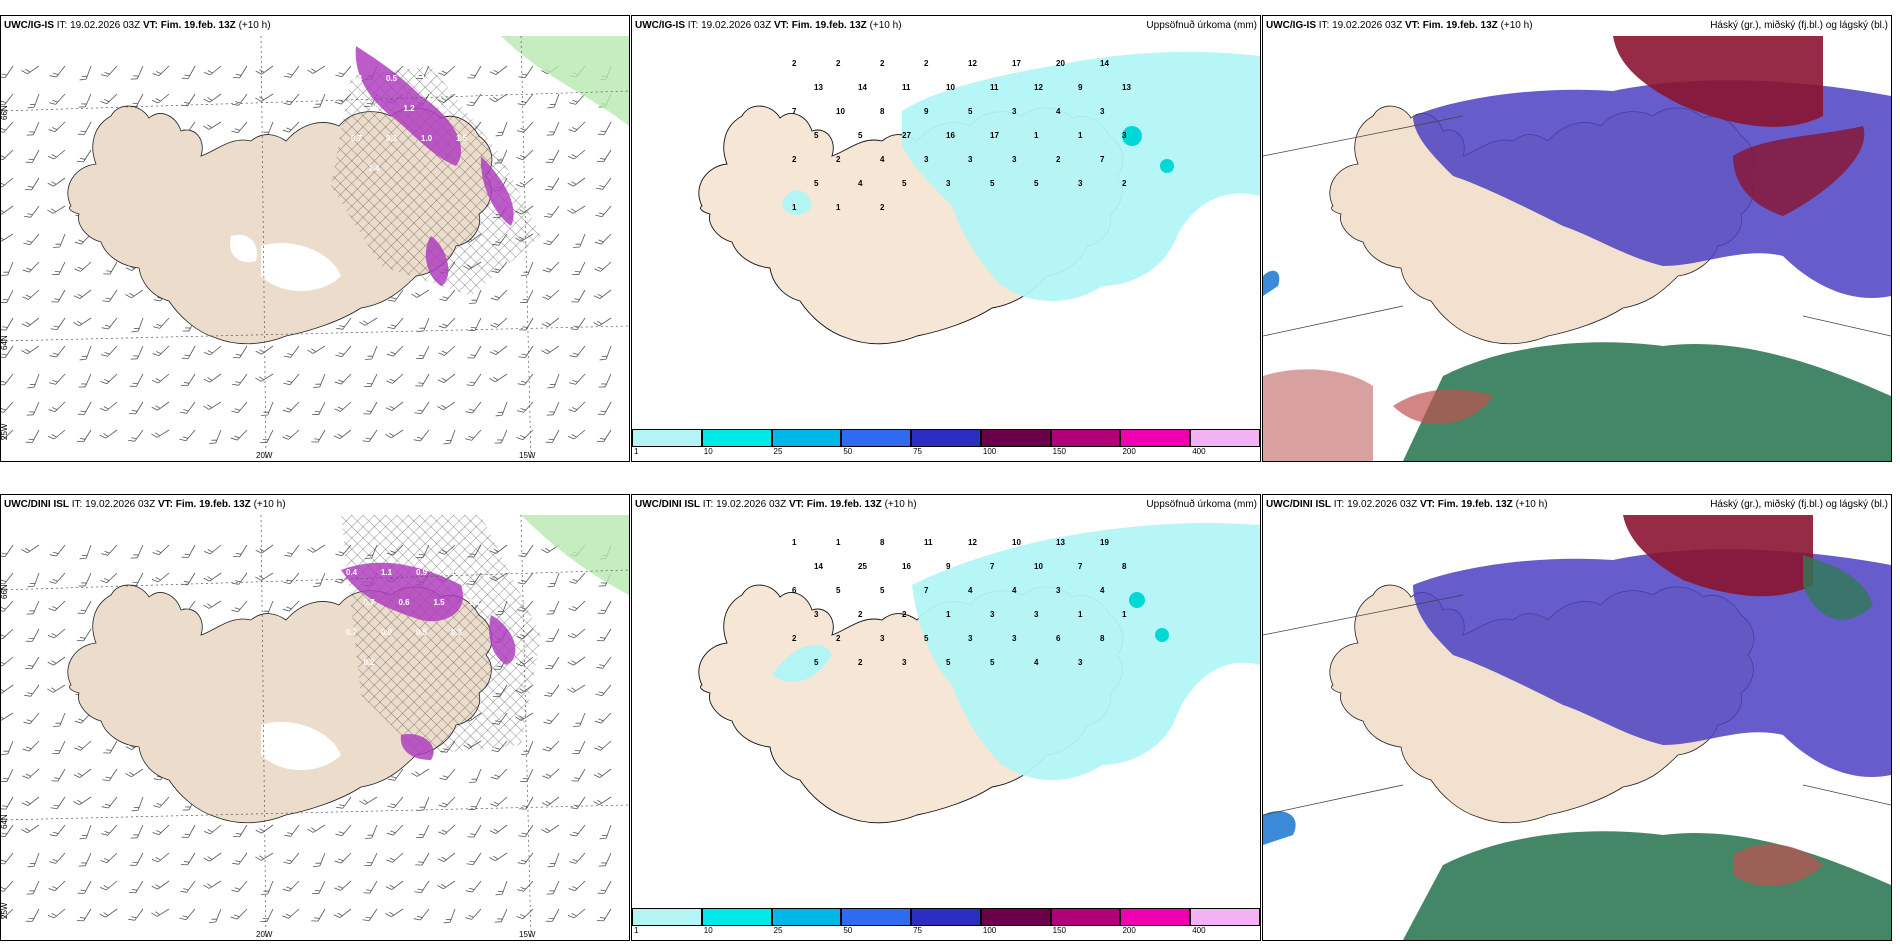  I want to click on value-labels: 0.4 1.1 0.9 1.2 0.7 0.6 1.5 1.3 0.7 0.9 0.5 0.3 0.2, so click(413, 617).